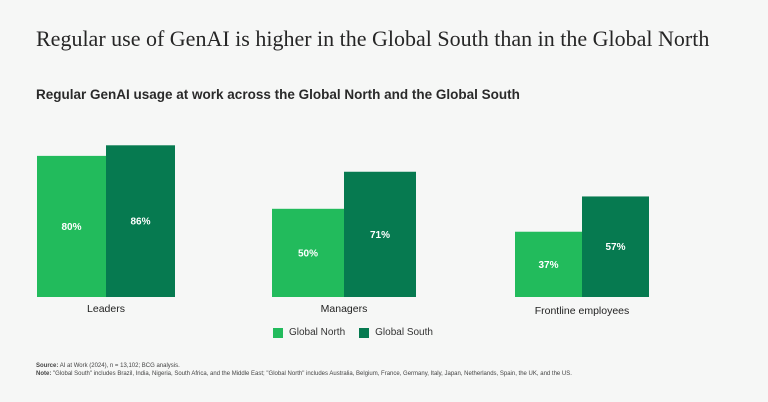 This screenshot has height=402, width=768. Describe the element at coordinates (582, 311) in the screenshot. I see `category-label-3: Frontline employees` at that location.